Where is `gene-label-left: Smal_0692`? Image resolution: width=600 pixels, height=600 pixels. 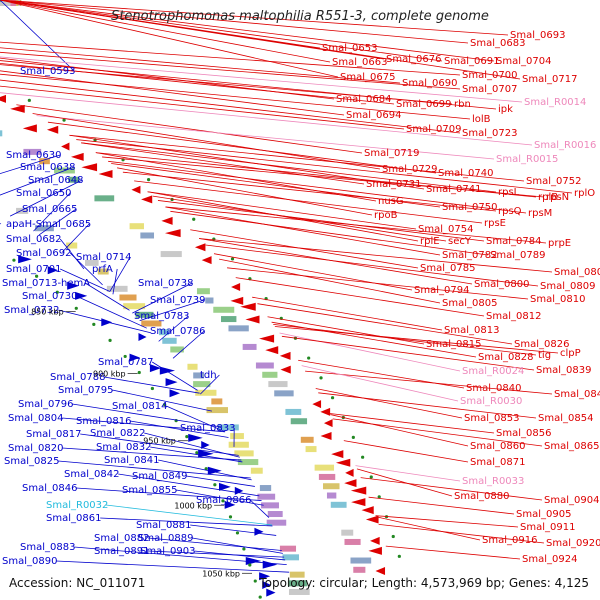 gene-label-left: Smal_0692 is located at coordinates (43, 253).